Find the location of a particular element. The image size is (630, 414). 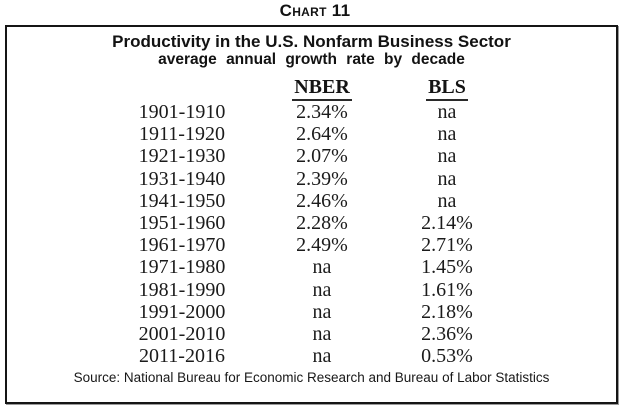

nber-value: 2.46% is located at coordinates (322, 200).